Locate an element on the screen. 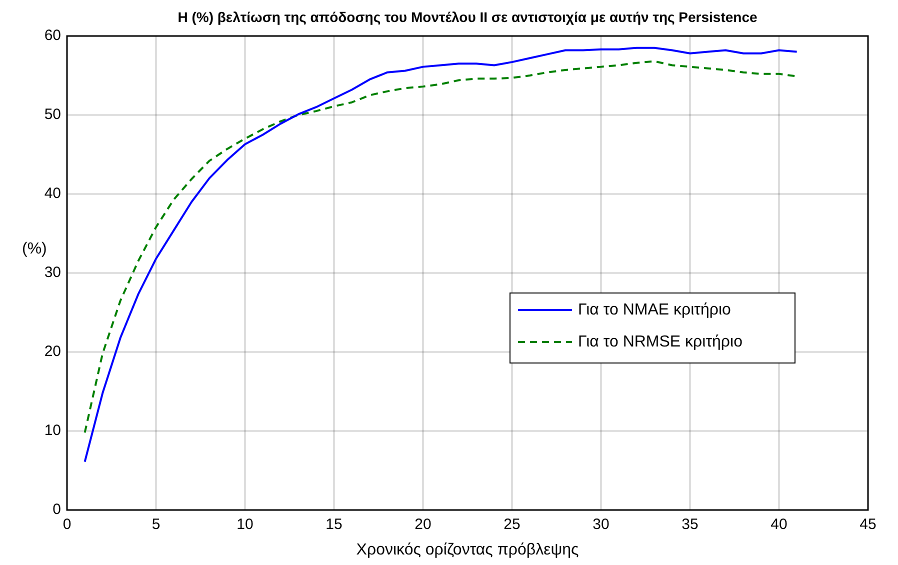 The width and height of the screenshot is (898, 565). y-tick-label: 60 is located at coordinates (52, 35).